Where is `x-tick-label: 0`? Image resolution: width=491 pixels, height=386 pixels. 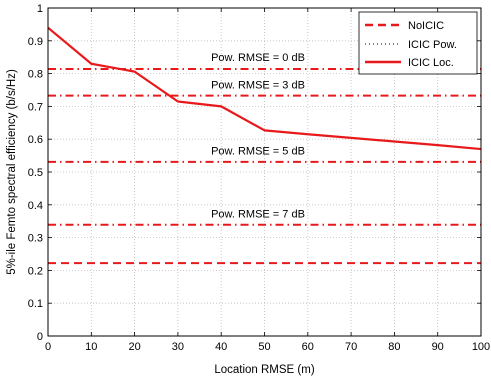 x-tick-label: 0 is located at coordinates (48, 347).